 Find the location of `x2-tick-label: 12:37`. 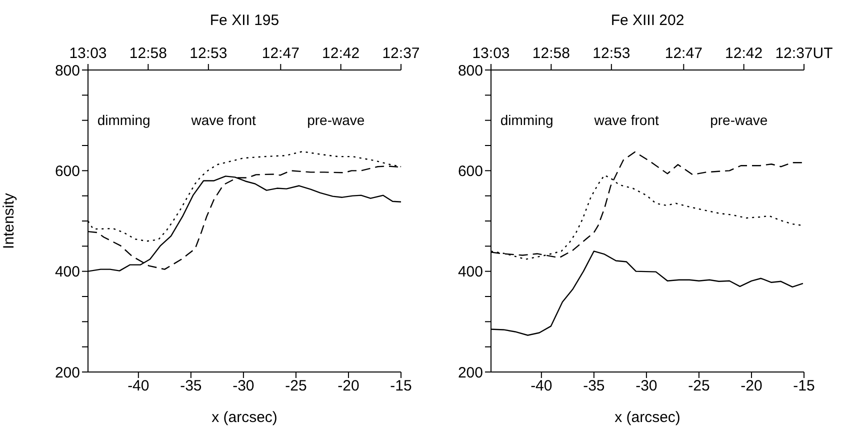

x2-tick-label: 12:37 is located at coordinates (401, 53).